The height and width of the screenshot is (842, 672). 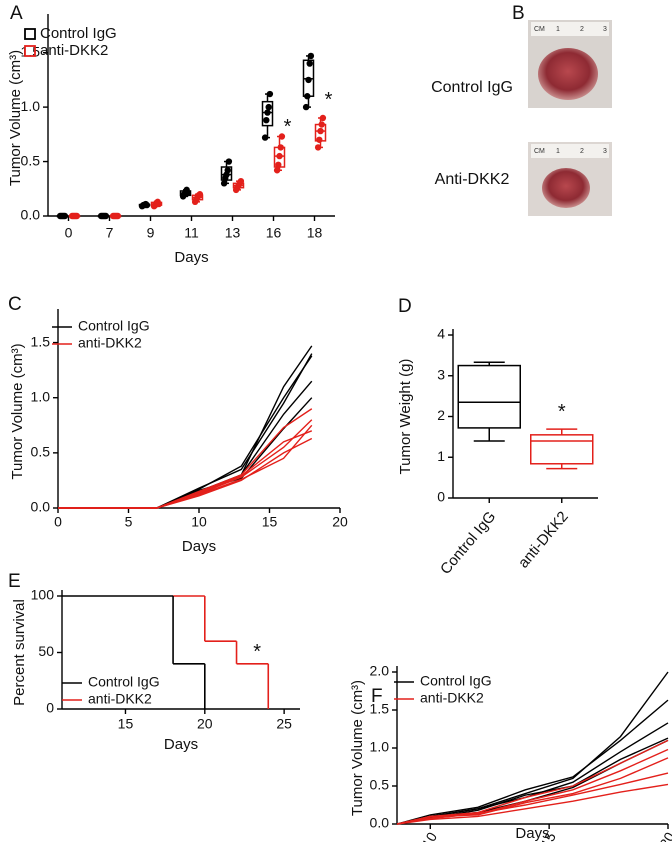 I want to click on panel-letter: F, so click(x=377, y=696).